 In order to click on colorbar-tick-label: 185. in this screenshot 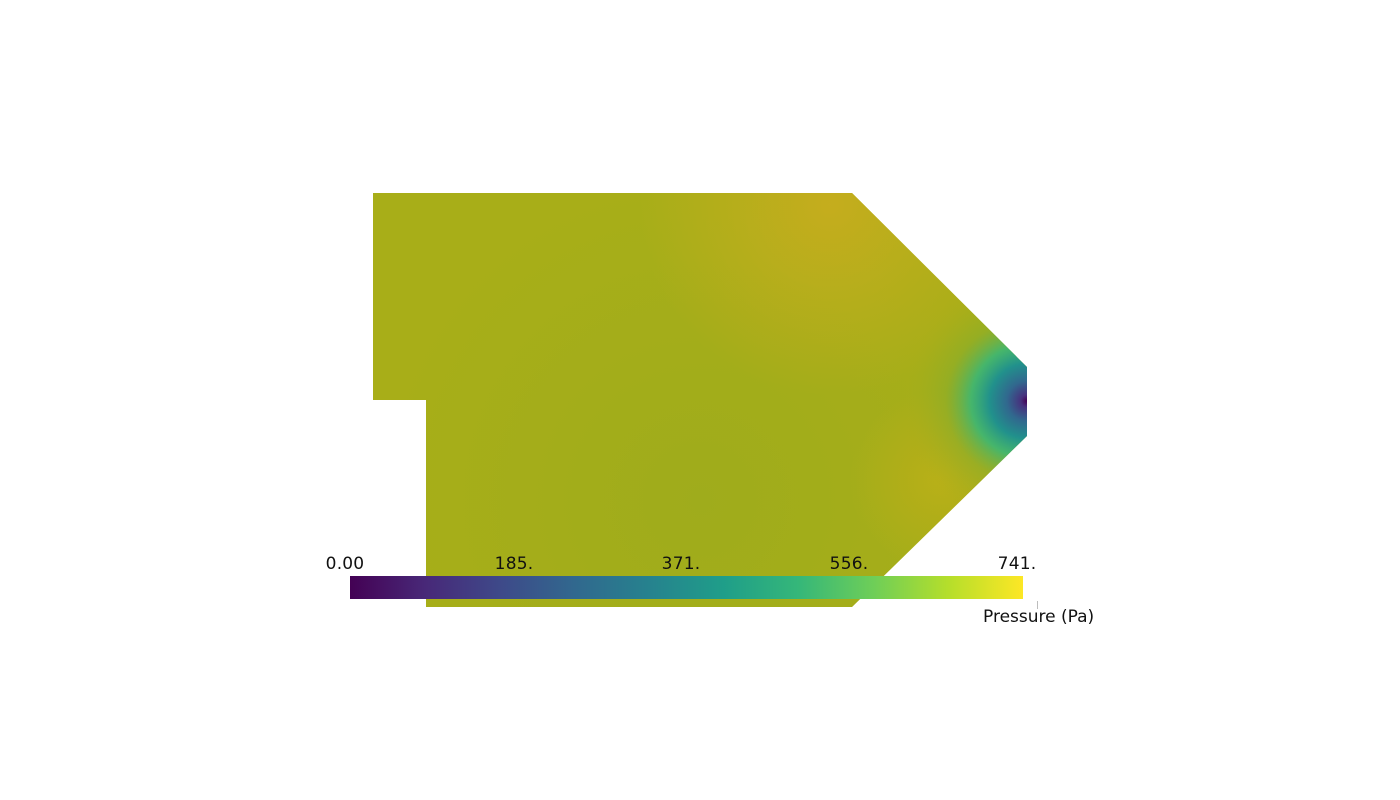, I will do `click(514, 564)`.